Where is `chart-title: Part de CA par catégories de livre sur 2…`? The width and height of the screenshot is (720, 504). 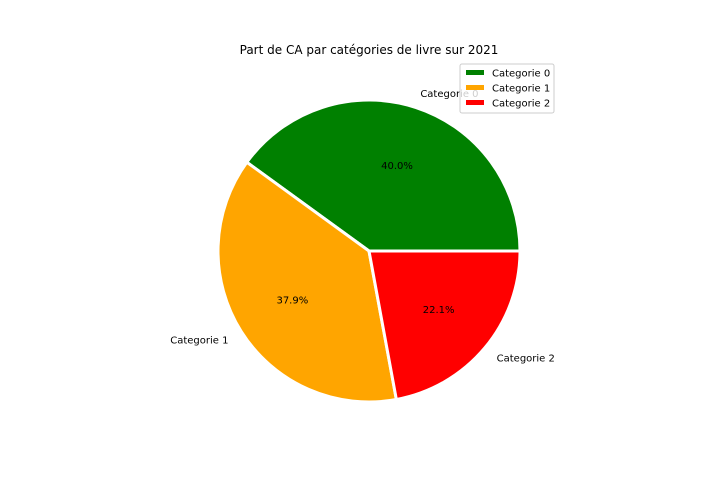
chart-title: Part de CA par catégories de livre sur 2… is located at coordinates (369, 50).